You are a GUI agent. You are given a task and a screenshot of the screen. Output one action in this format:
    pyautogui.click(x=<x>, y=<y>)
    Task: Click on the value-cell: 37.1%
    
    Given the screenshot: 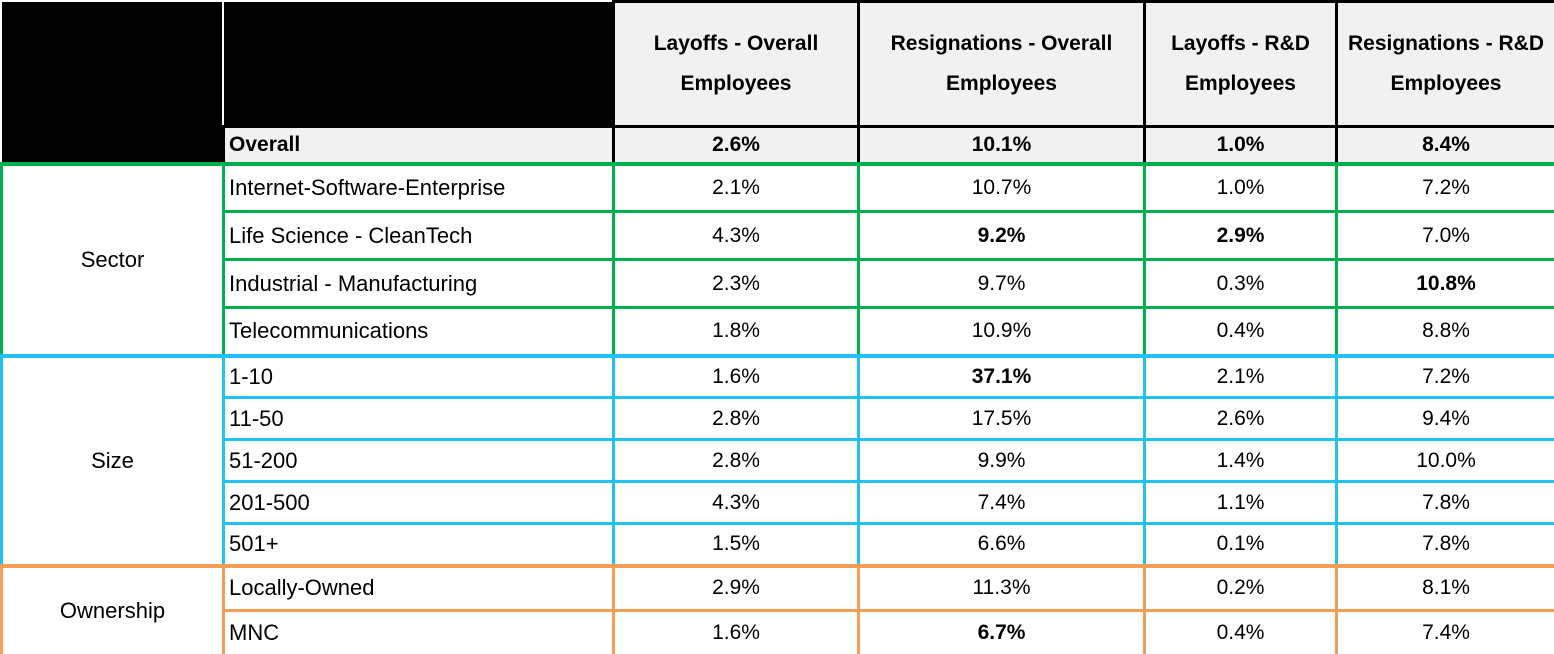 What is the action you would take?
    pyautogui.click(x=1001, y=376)
    